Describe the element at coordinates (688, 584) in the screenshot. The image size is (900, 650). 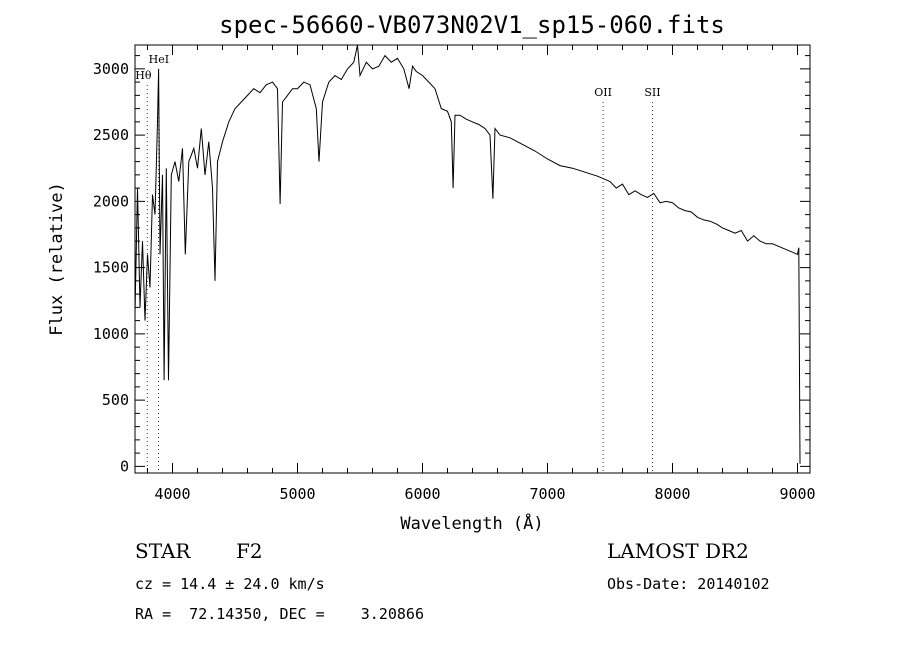
I see `obs-date-label: Obs-Date: 20140102` at that location.